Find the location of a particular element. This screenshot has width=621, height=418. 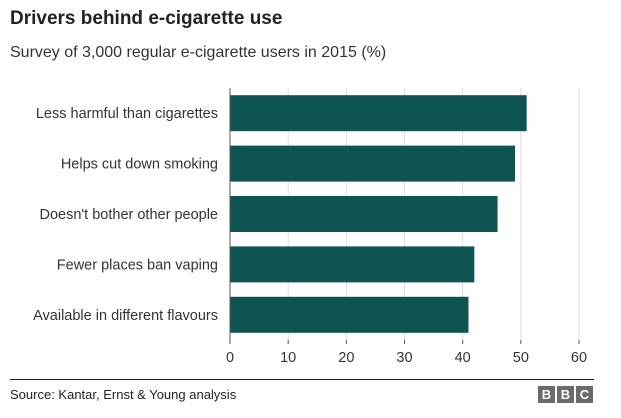

x-tick-label: 10 is located at coordinates (288, 358).